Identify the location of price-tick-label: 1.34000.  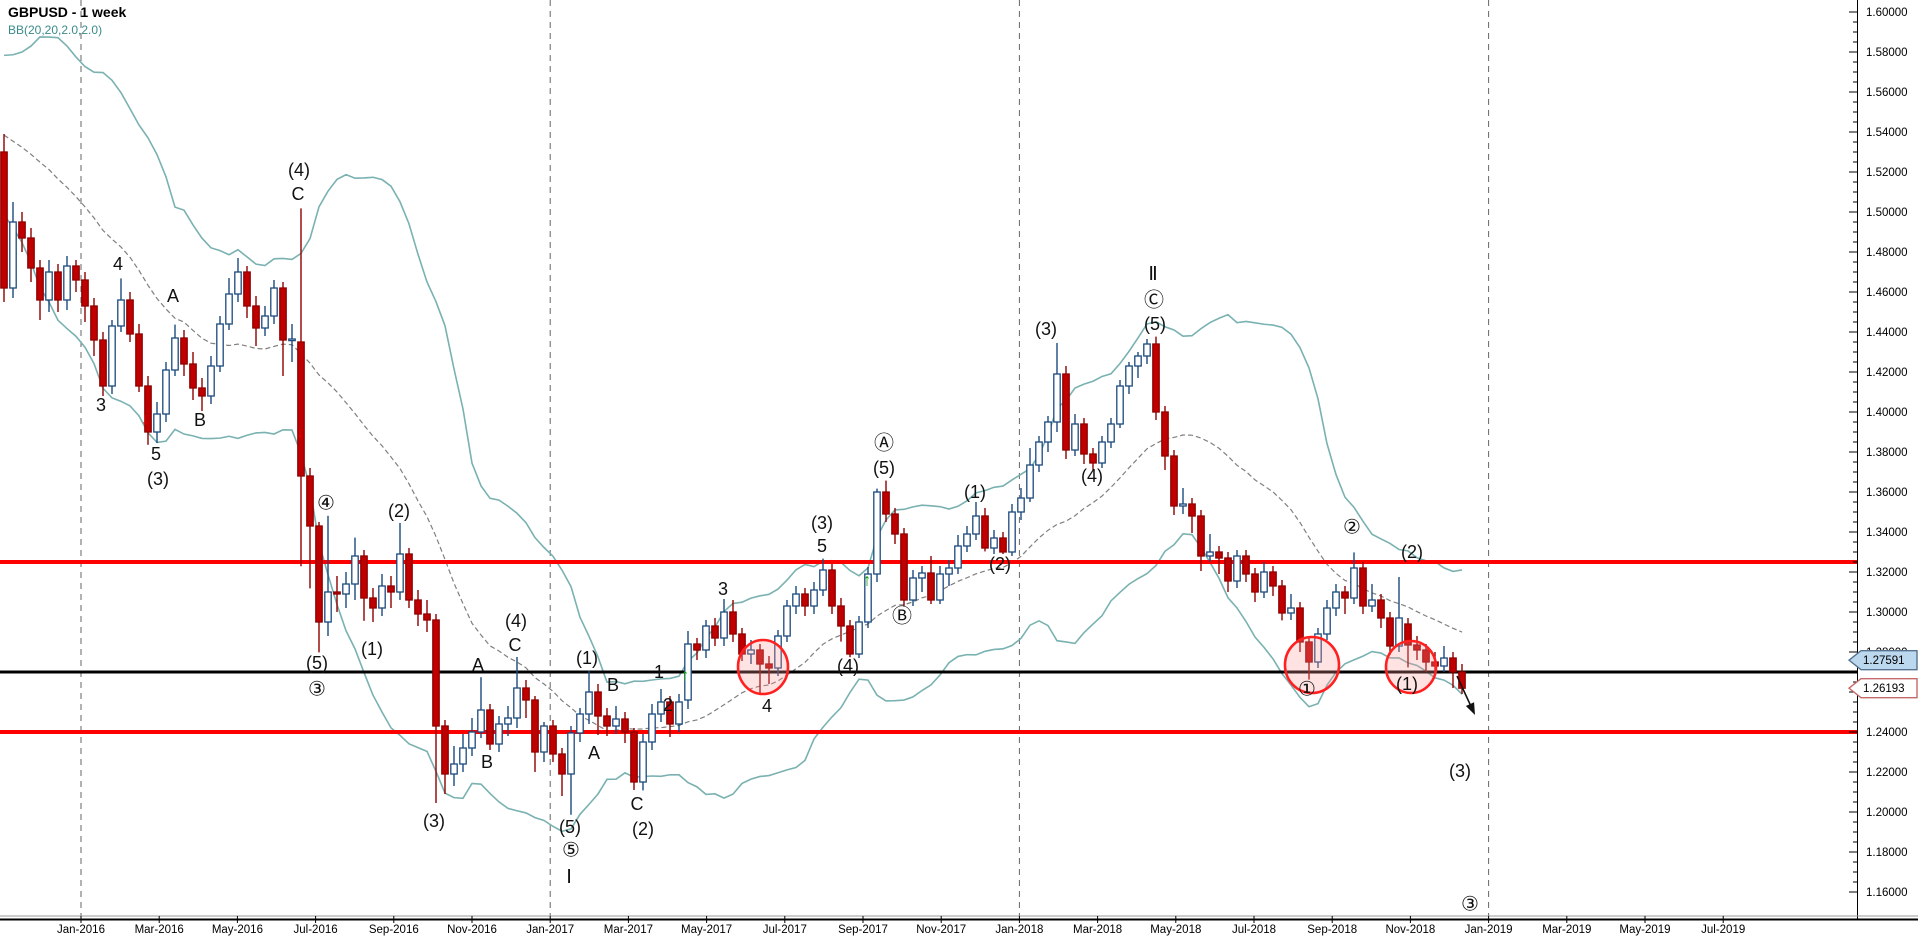
(1887, 533).